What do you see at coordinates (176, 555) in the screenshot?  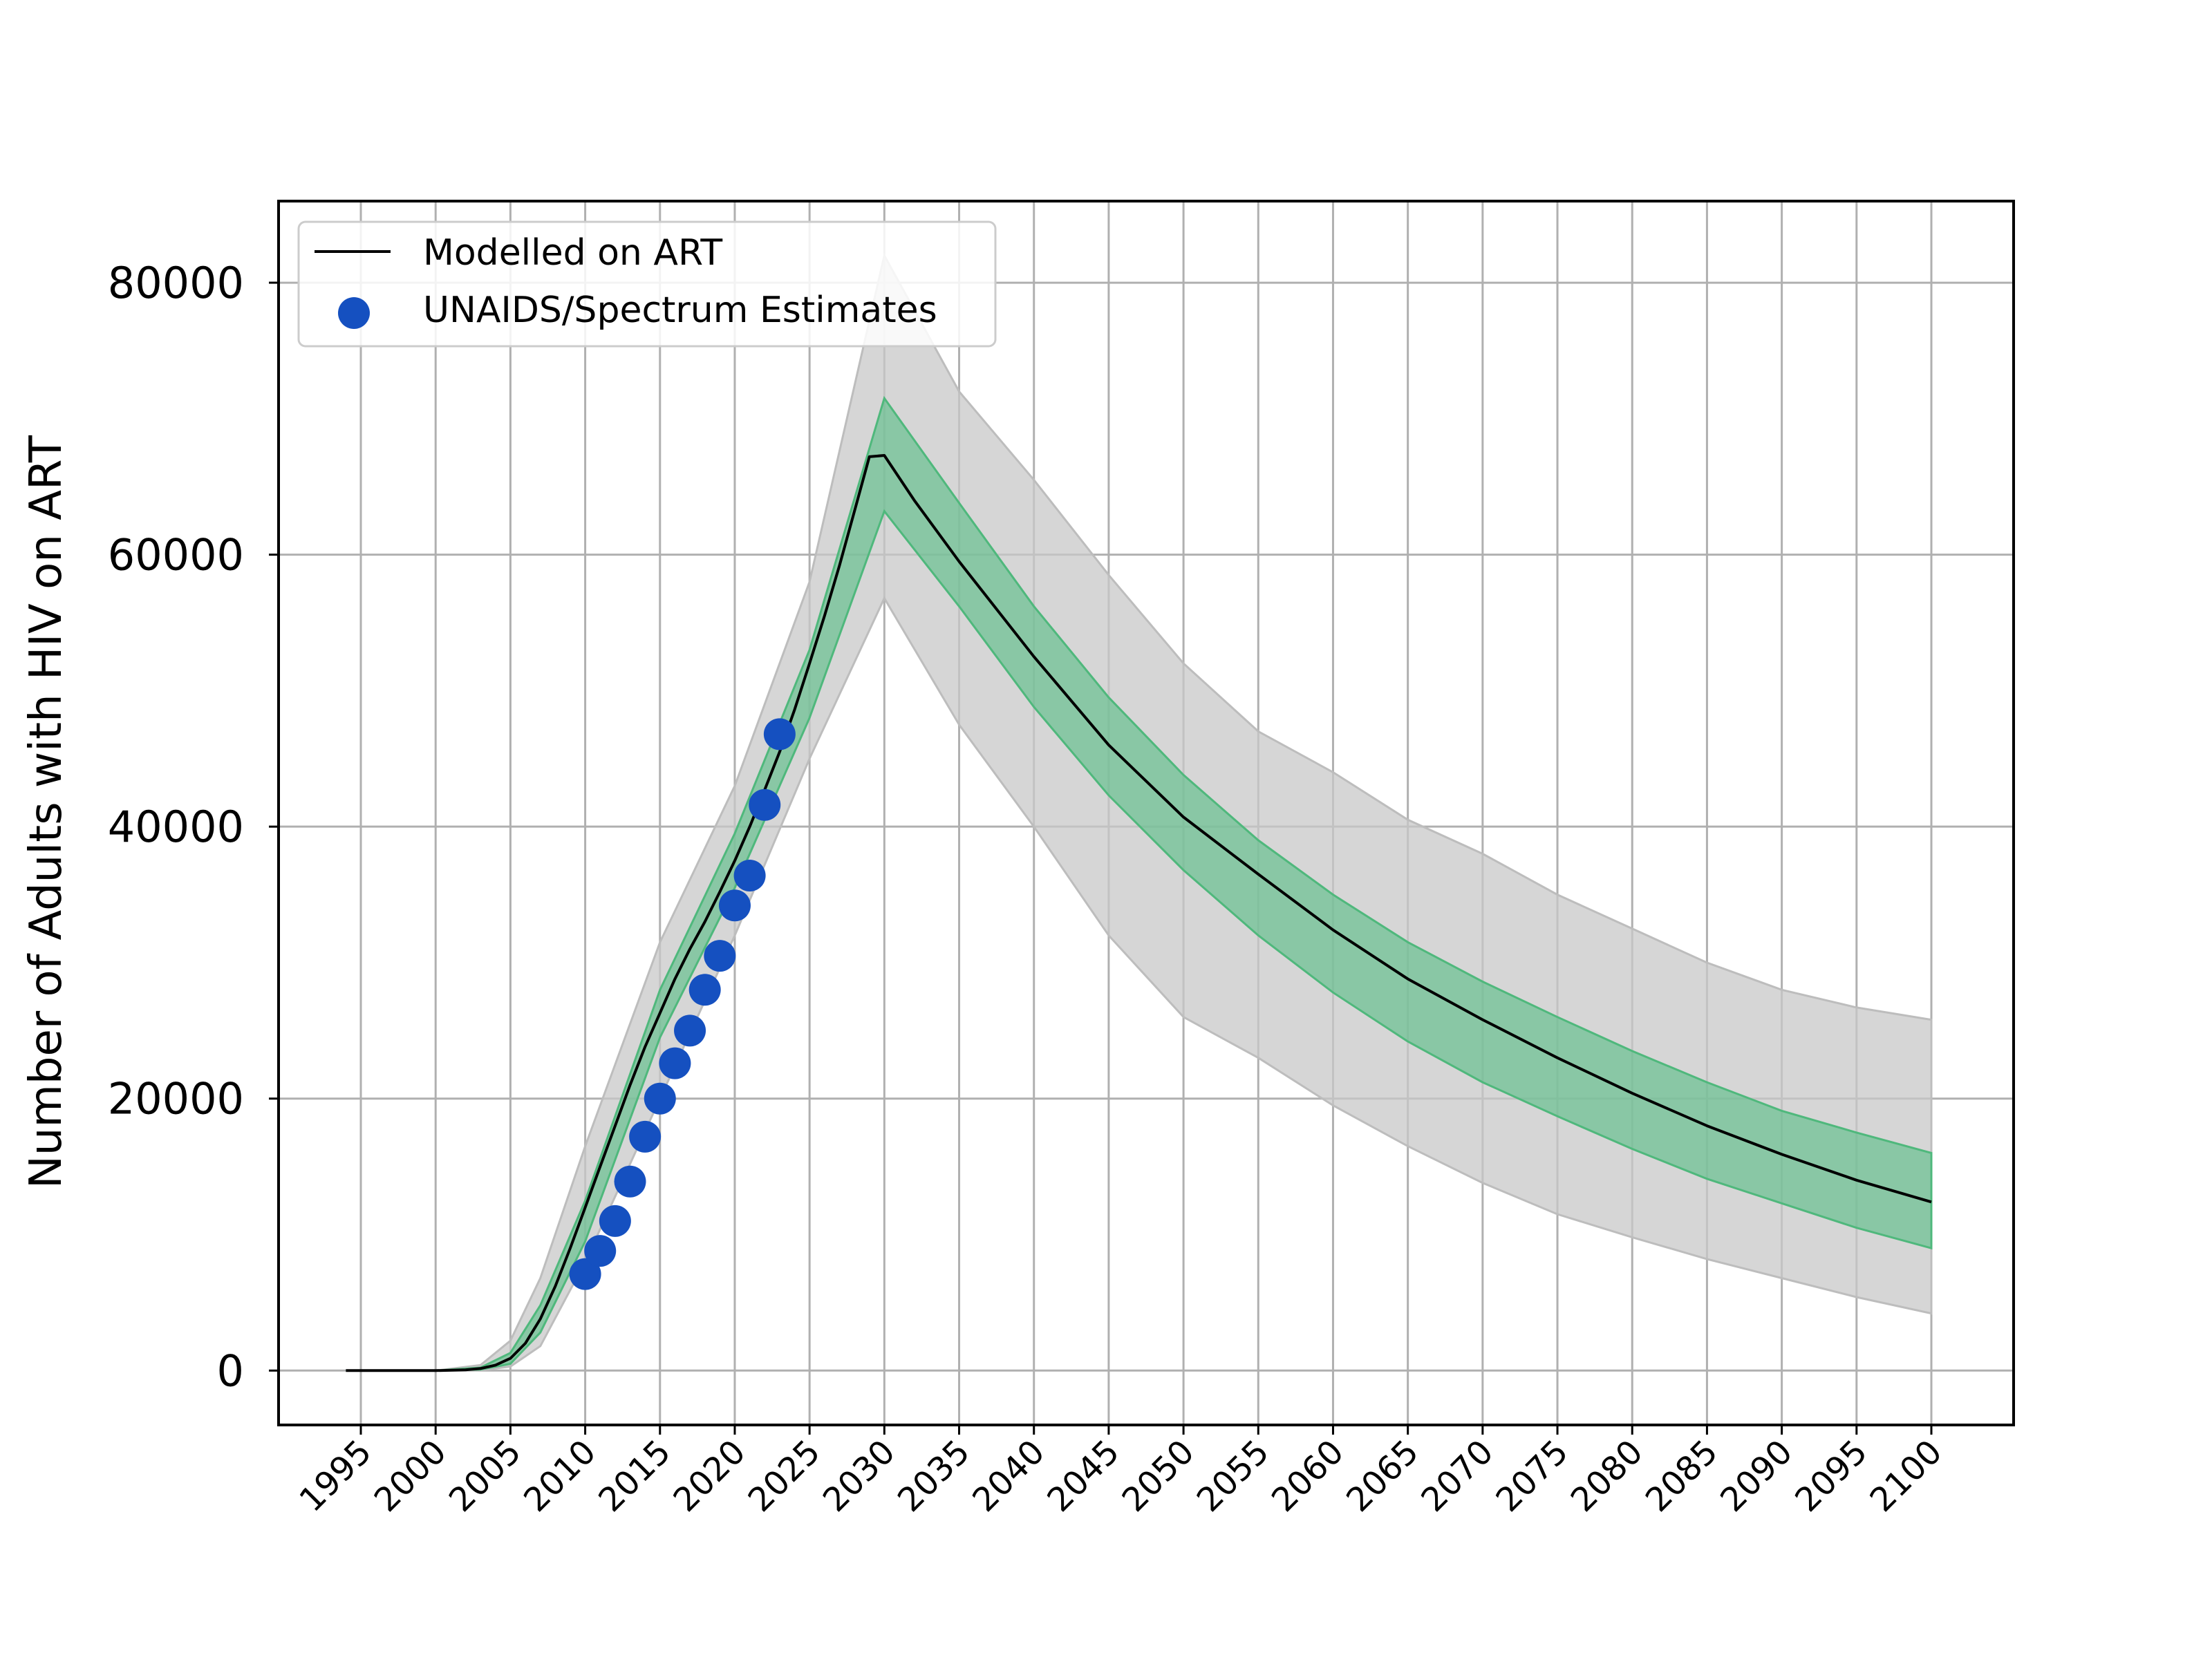 I see `y-tick-label: 60000` at bounding box center [176, 555].